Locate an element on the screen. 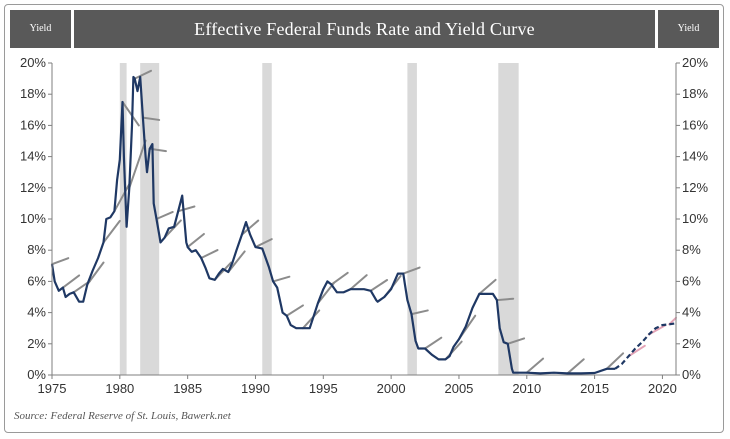 The image size is (730, 439). y-tick-label-left: 20% is located at coordinates (33, 62).